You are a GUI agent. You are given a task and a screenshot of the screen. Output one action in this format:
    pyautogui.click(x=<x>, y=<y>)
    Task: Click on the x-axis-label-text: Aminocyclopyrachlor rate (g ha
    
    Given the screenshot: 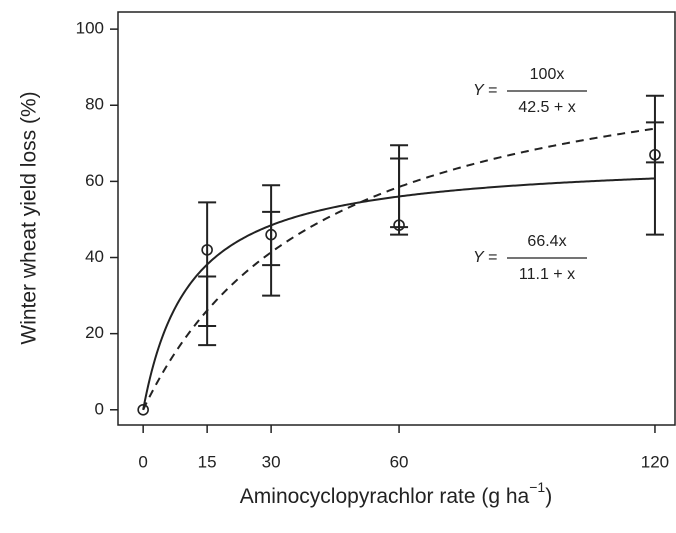 What is the action you would take?
    pyautogui.click(x=385, y=496)
    